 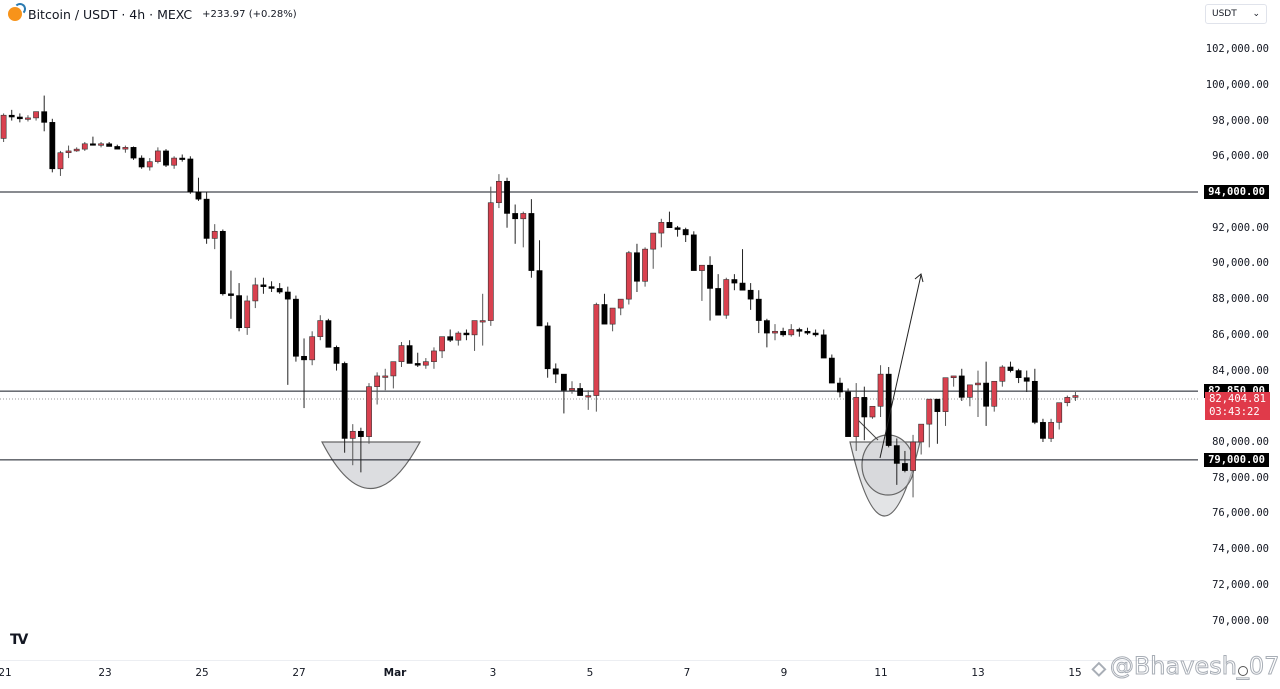 What do you see at coordinates (1240, 370) in the screenshot?
I see `price-tick: 84,000.00` at bounding box center [1240, 370].